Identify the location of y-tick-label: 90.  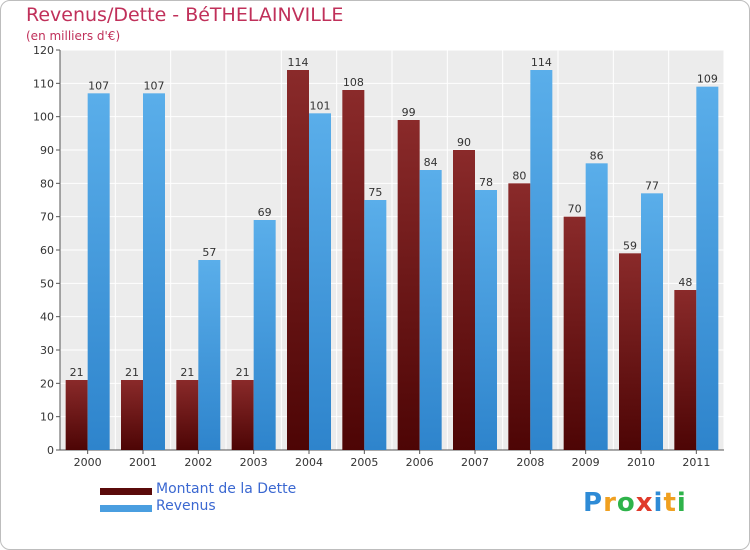
(47, 150).